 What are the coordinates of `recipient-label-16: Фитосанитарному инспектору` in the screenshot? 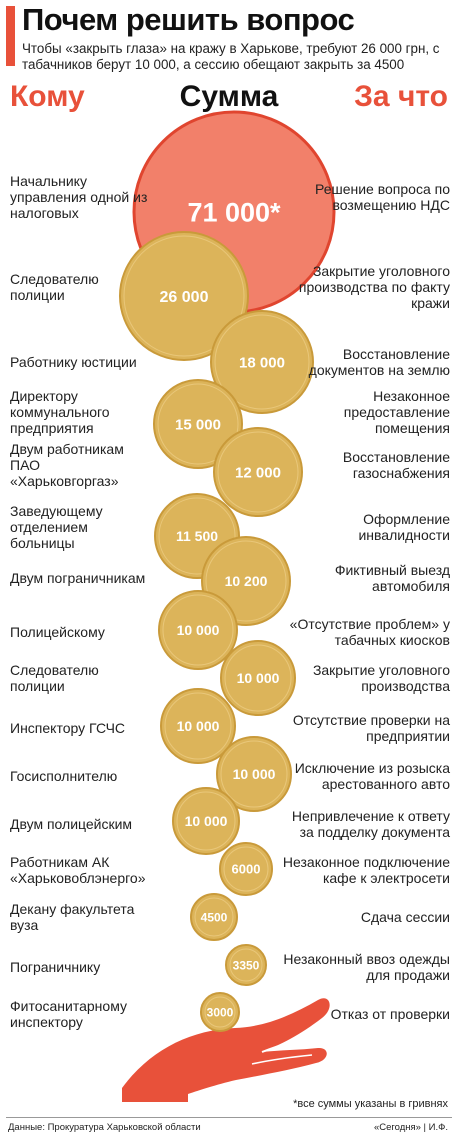 It's located at (68, 1014).